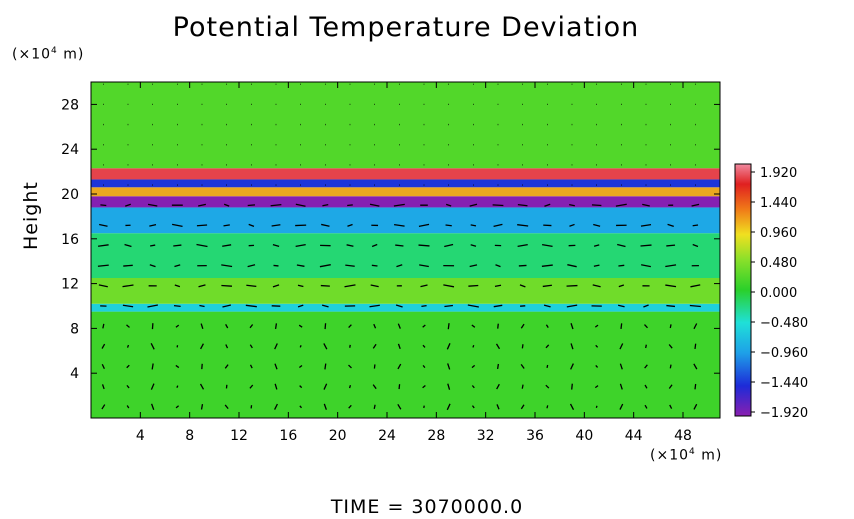 The width and height of the screenshot is (854, 519). I want to click on chart-title: Potential Temperature Deviation, so click(406, 27).